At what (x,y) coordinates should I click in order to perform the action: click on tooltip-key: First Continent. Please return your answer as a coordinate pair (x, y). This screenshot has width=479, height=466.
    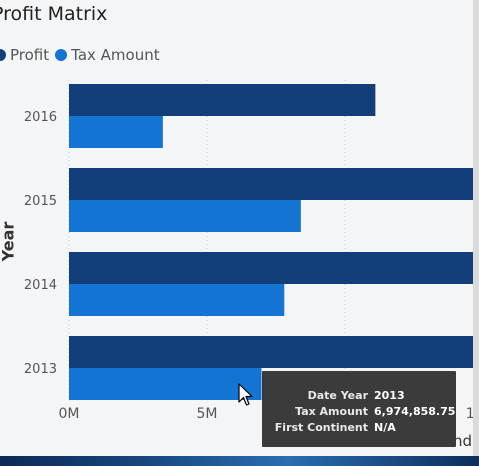
    Looking at the image, I should click on (321, 427).